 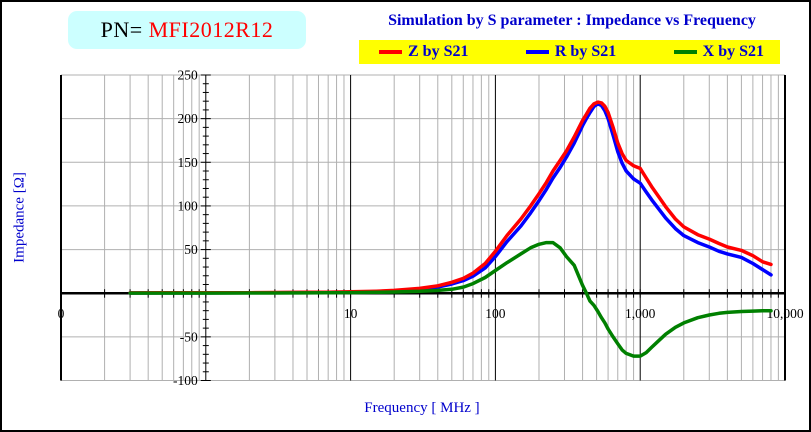 What do you see at coordinates (733, 51) in the screenshot?
I see `legend-label-x: X by S21` at bounding box center [733, 51].